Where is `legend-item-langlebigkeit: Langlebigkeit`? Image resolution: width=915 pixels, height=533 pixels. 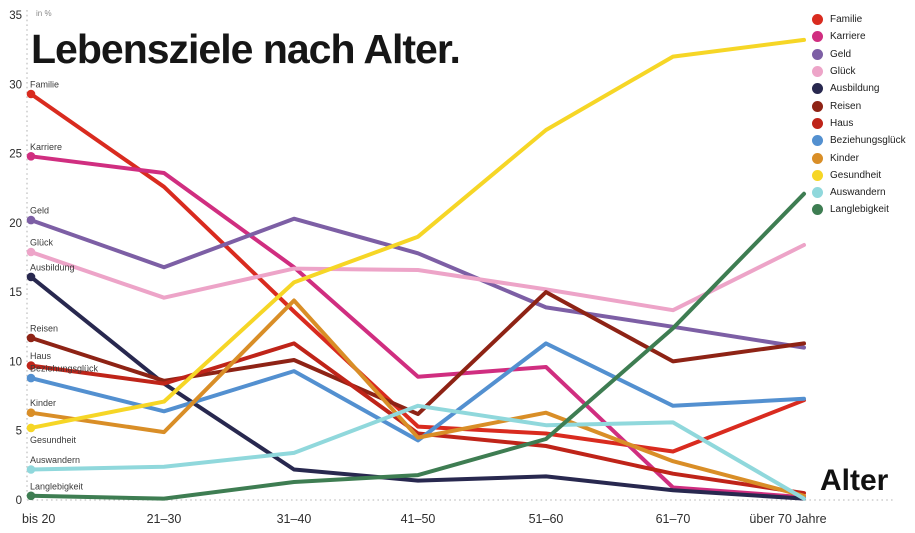
legend-item-langlebigkeit: Langlebigkeit is located at coordinates (862, 209).